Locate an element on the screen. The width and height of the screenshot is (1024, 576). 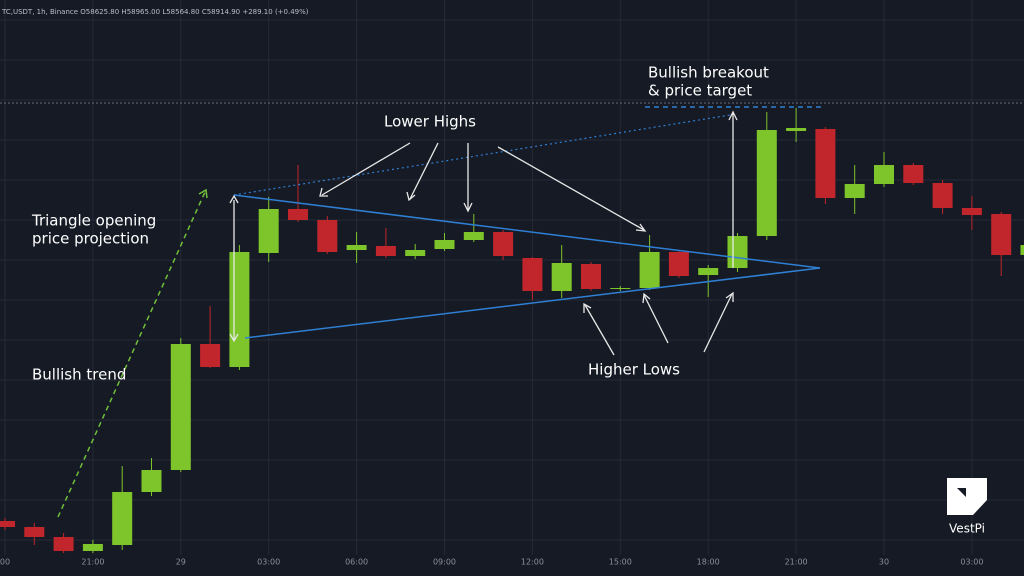
x-tick-label: 15:00 is located at coordinates (620, 562).